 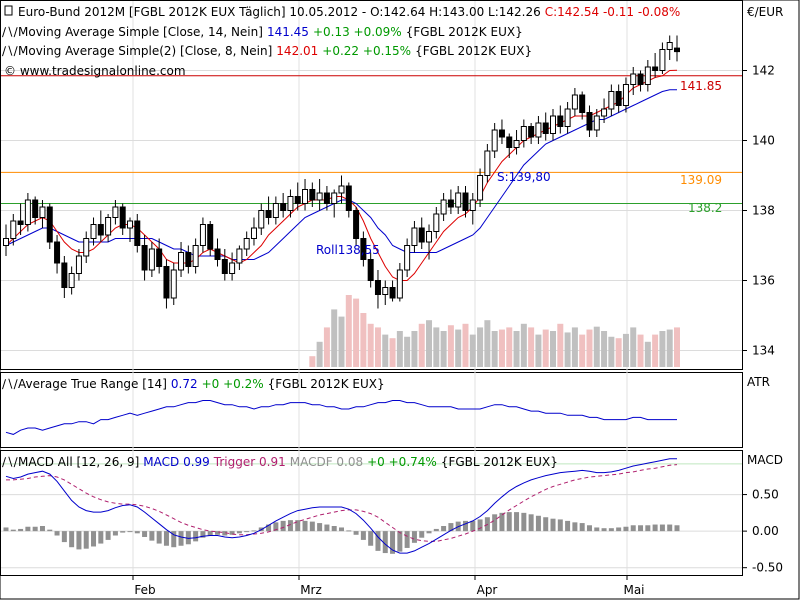 I want to click on level-top-label: 141.85, so click(x=701, y=86).